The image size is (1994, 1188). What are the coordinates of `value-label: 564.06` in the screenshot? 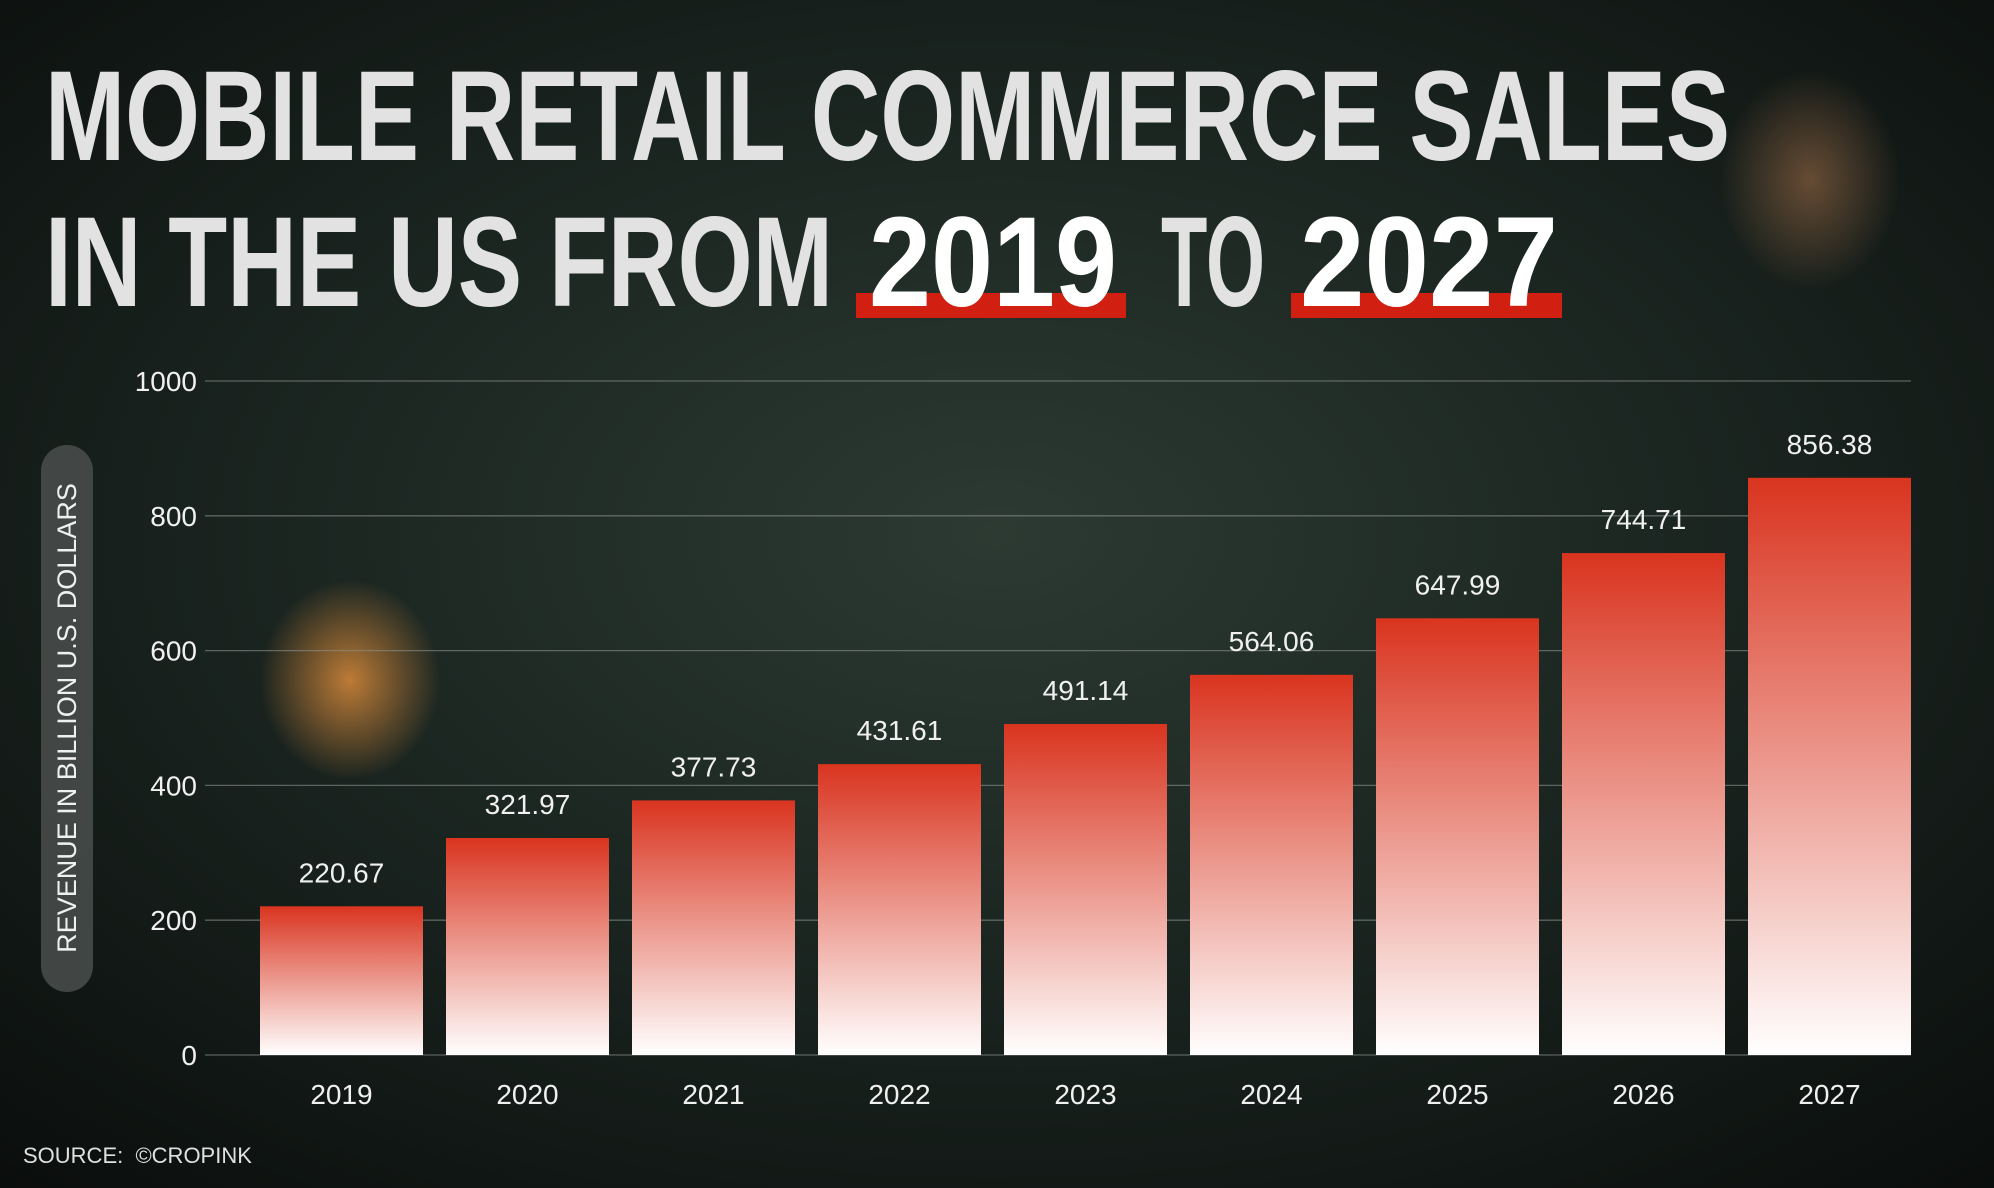 It's located at (1272, 641).